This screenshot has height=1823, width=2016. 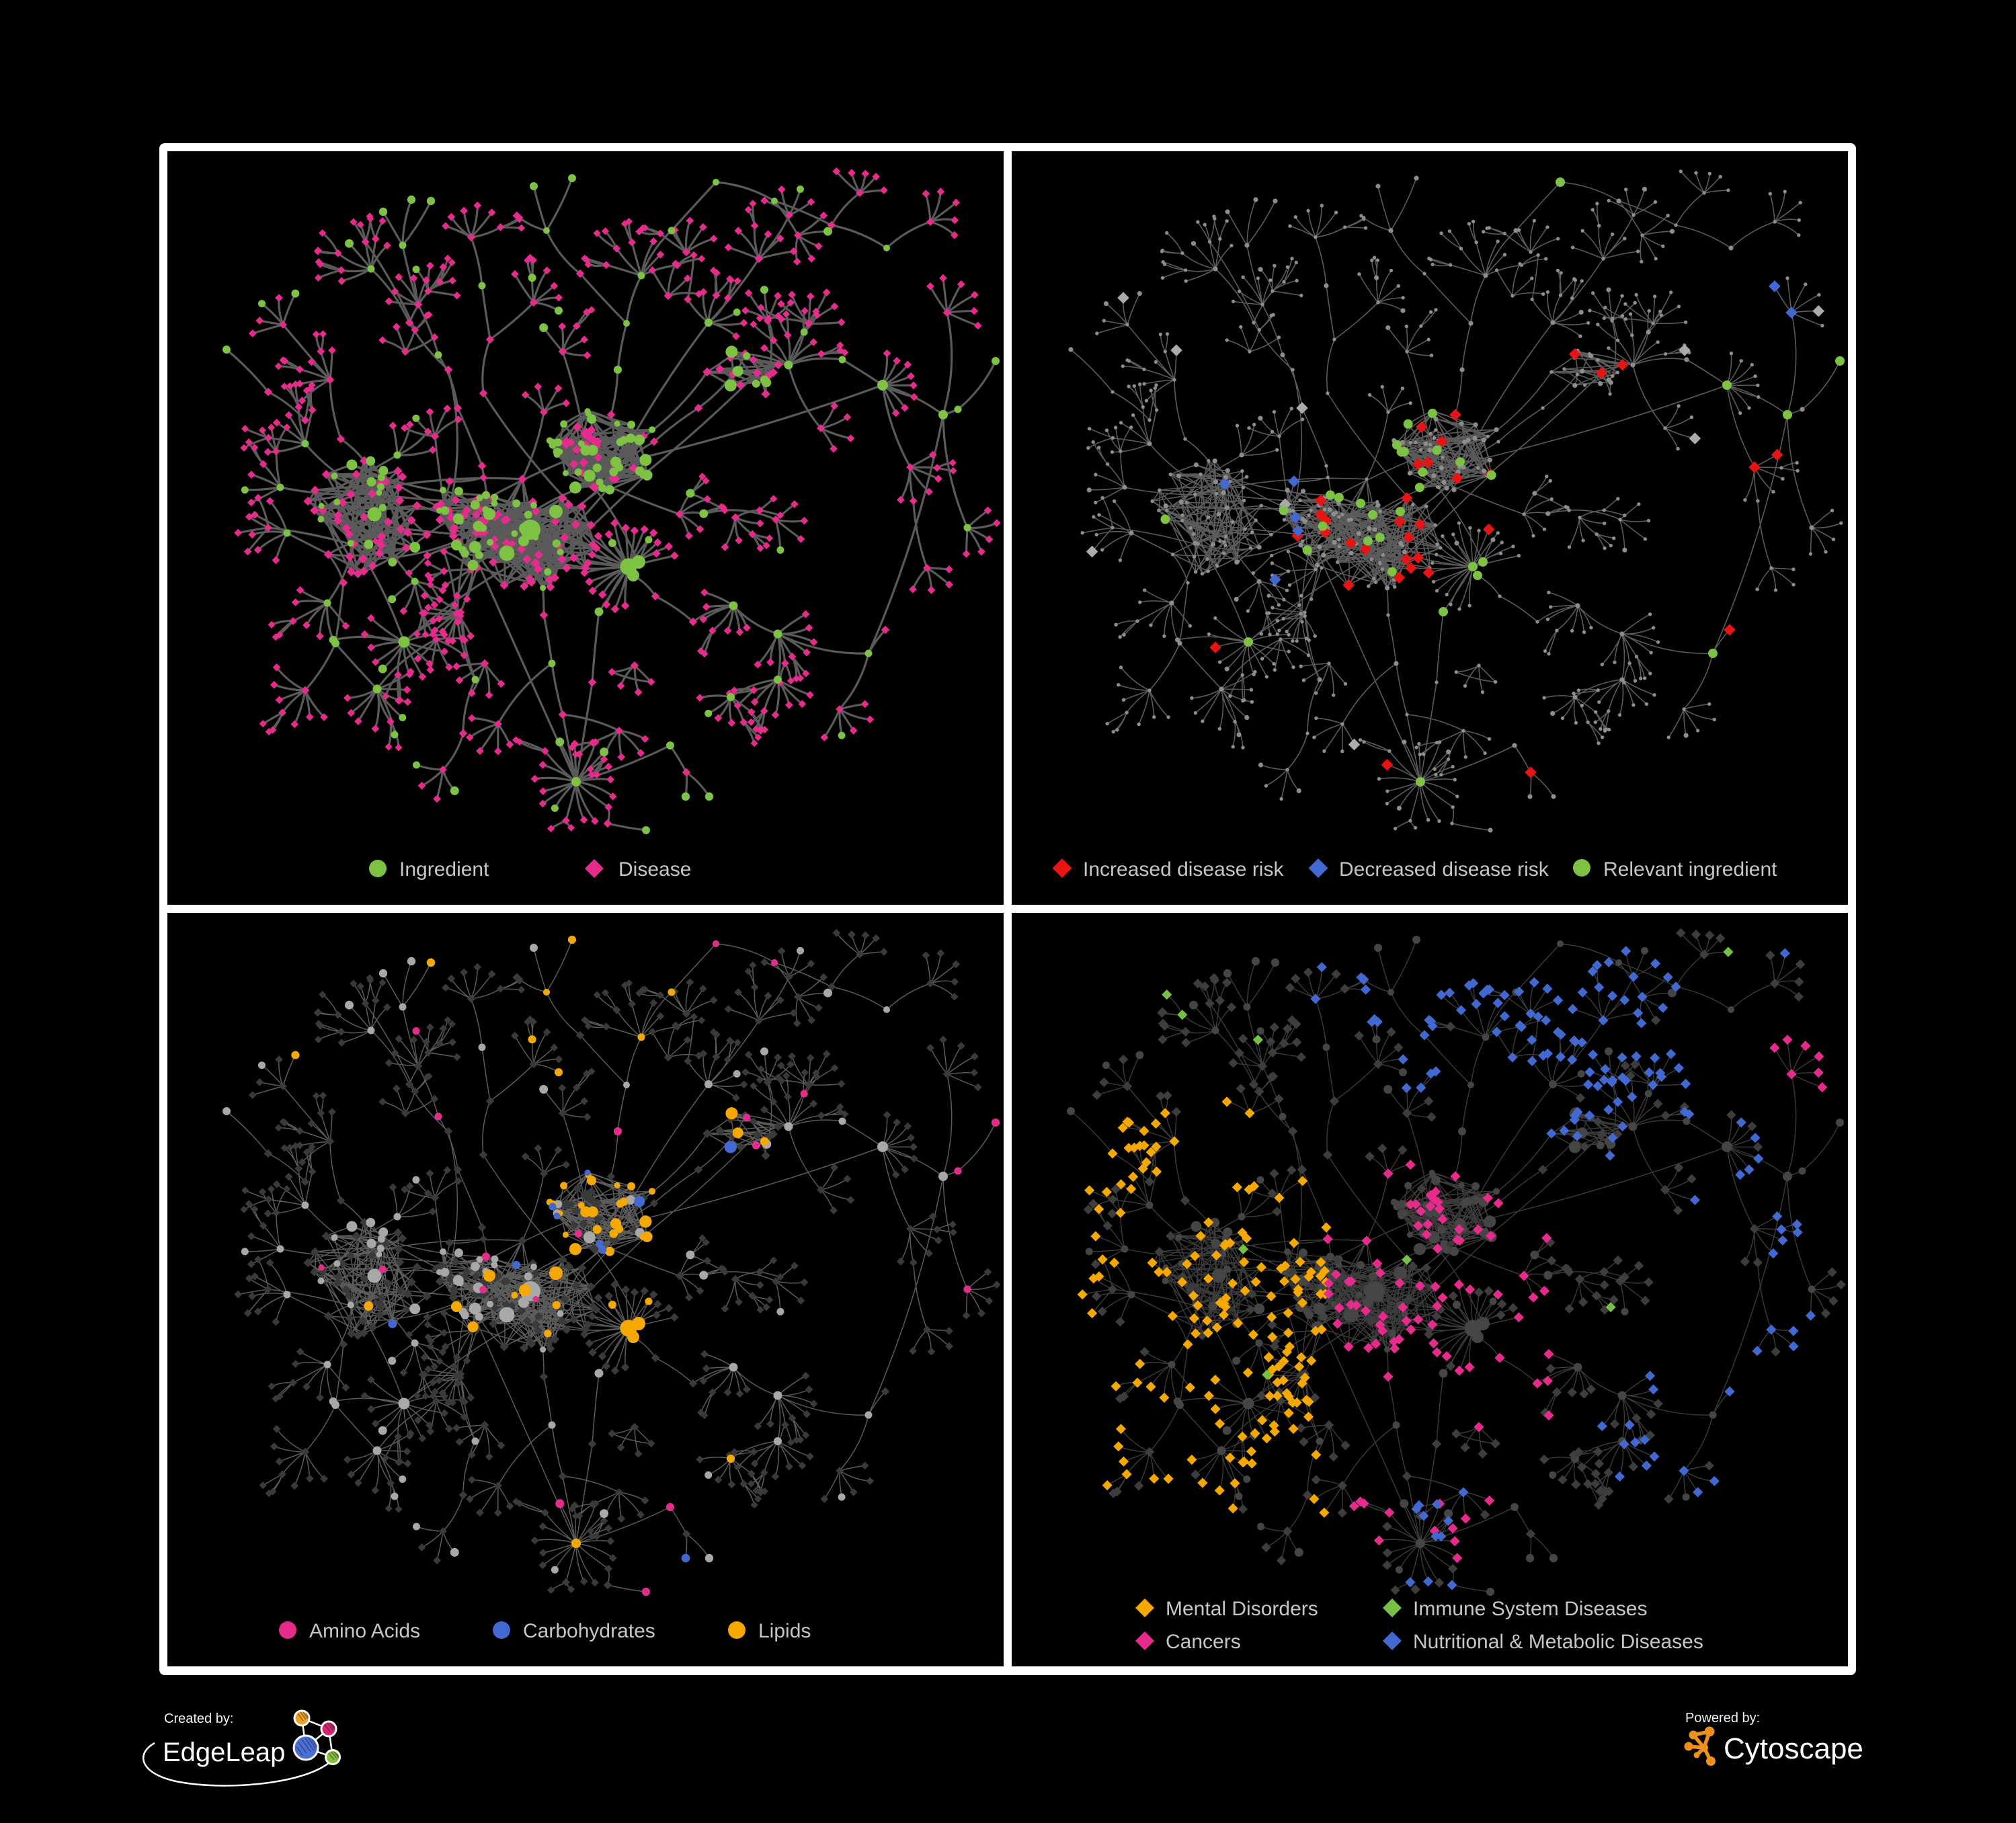 What do you see at coordinates (1690, 869) in the screenshot?
I see `svg-text: Relevant ingredient` at bounding box center [1690, 869].